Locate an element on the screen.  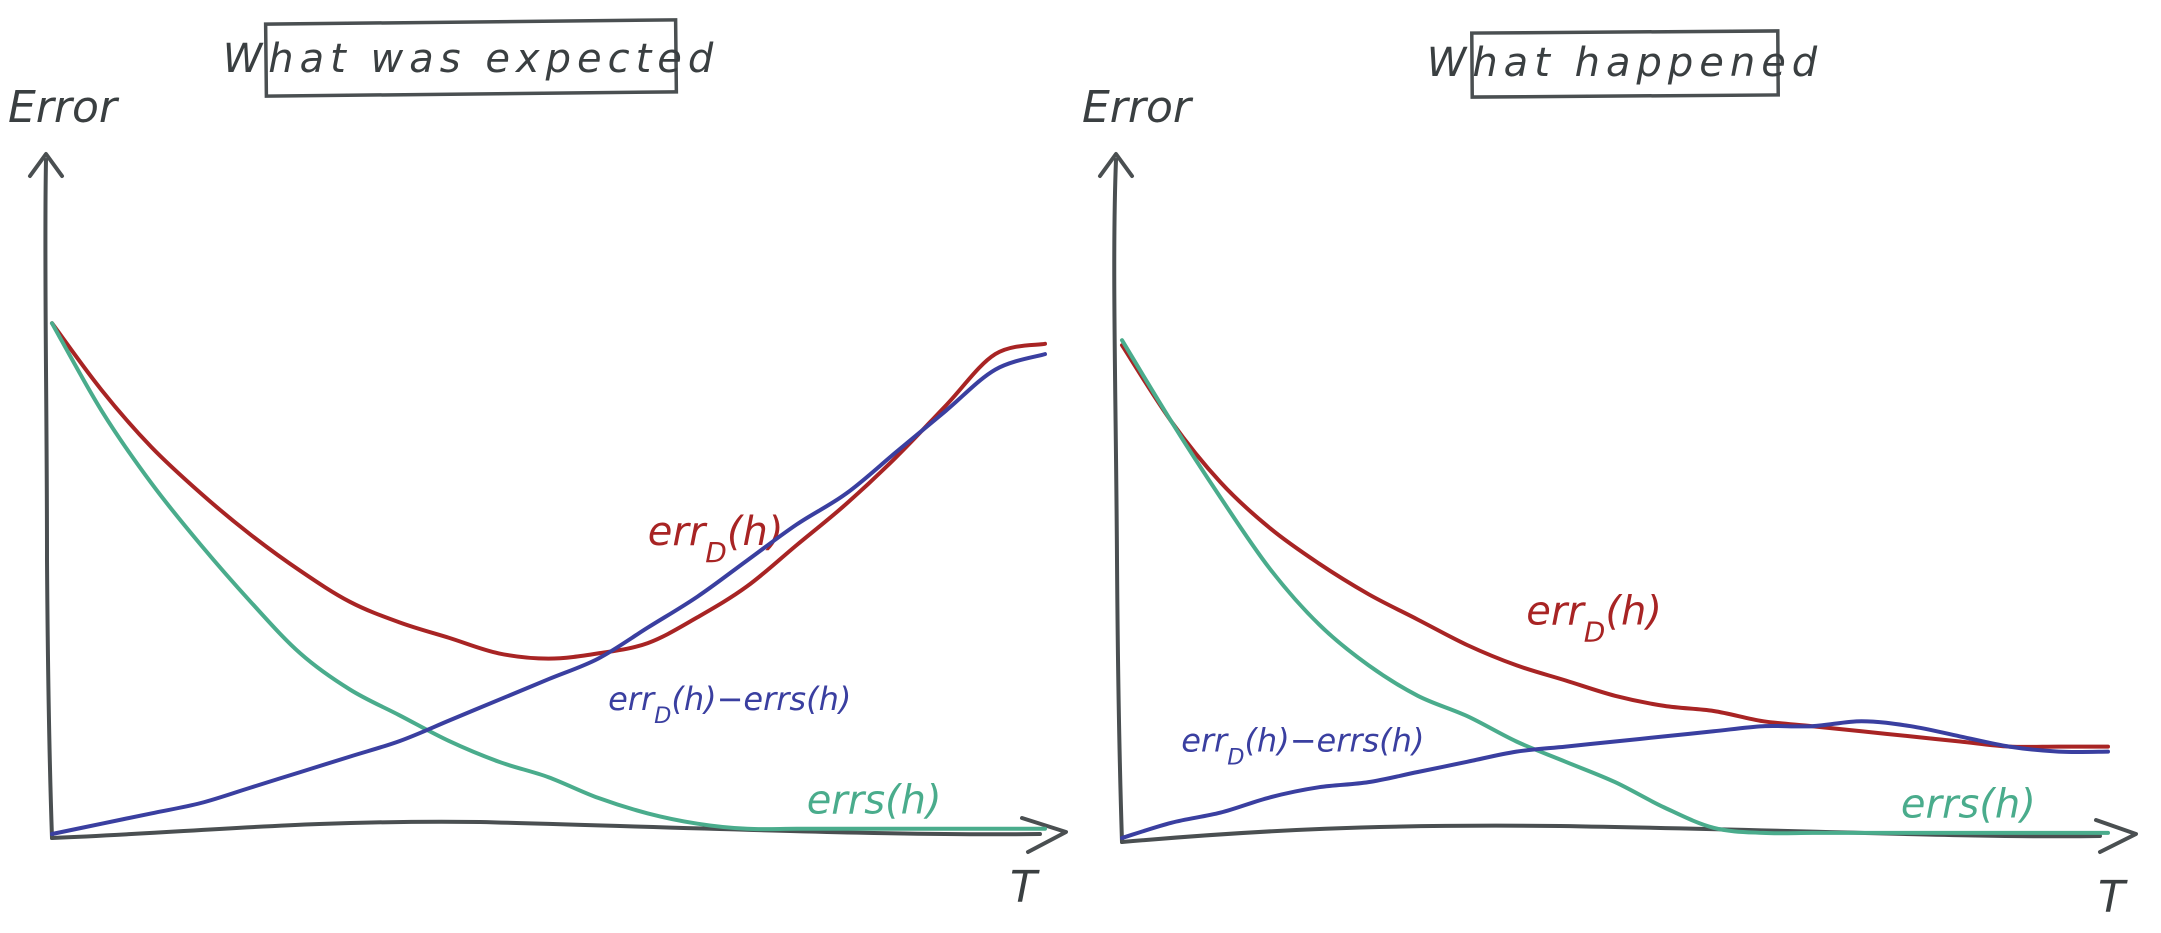
series-label-errs-expected: errs(h) is located at coordinates (874, 800).